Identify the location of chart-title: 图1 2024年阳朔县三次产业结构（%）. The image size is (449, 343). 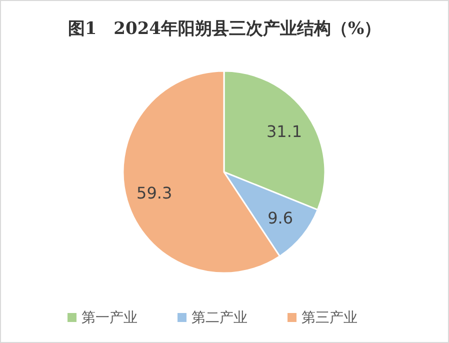
(225, 29).